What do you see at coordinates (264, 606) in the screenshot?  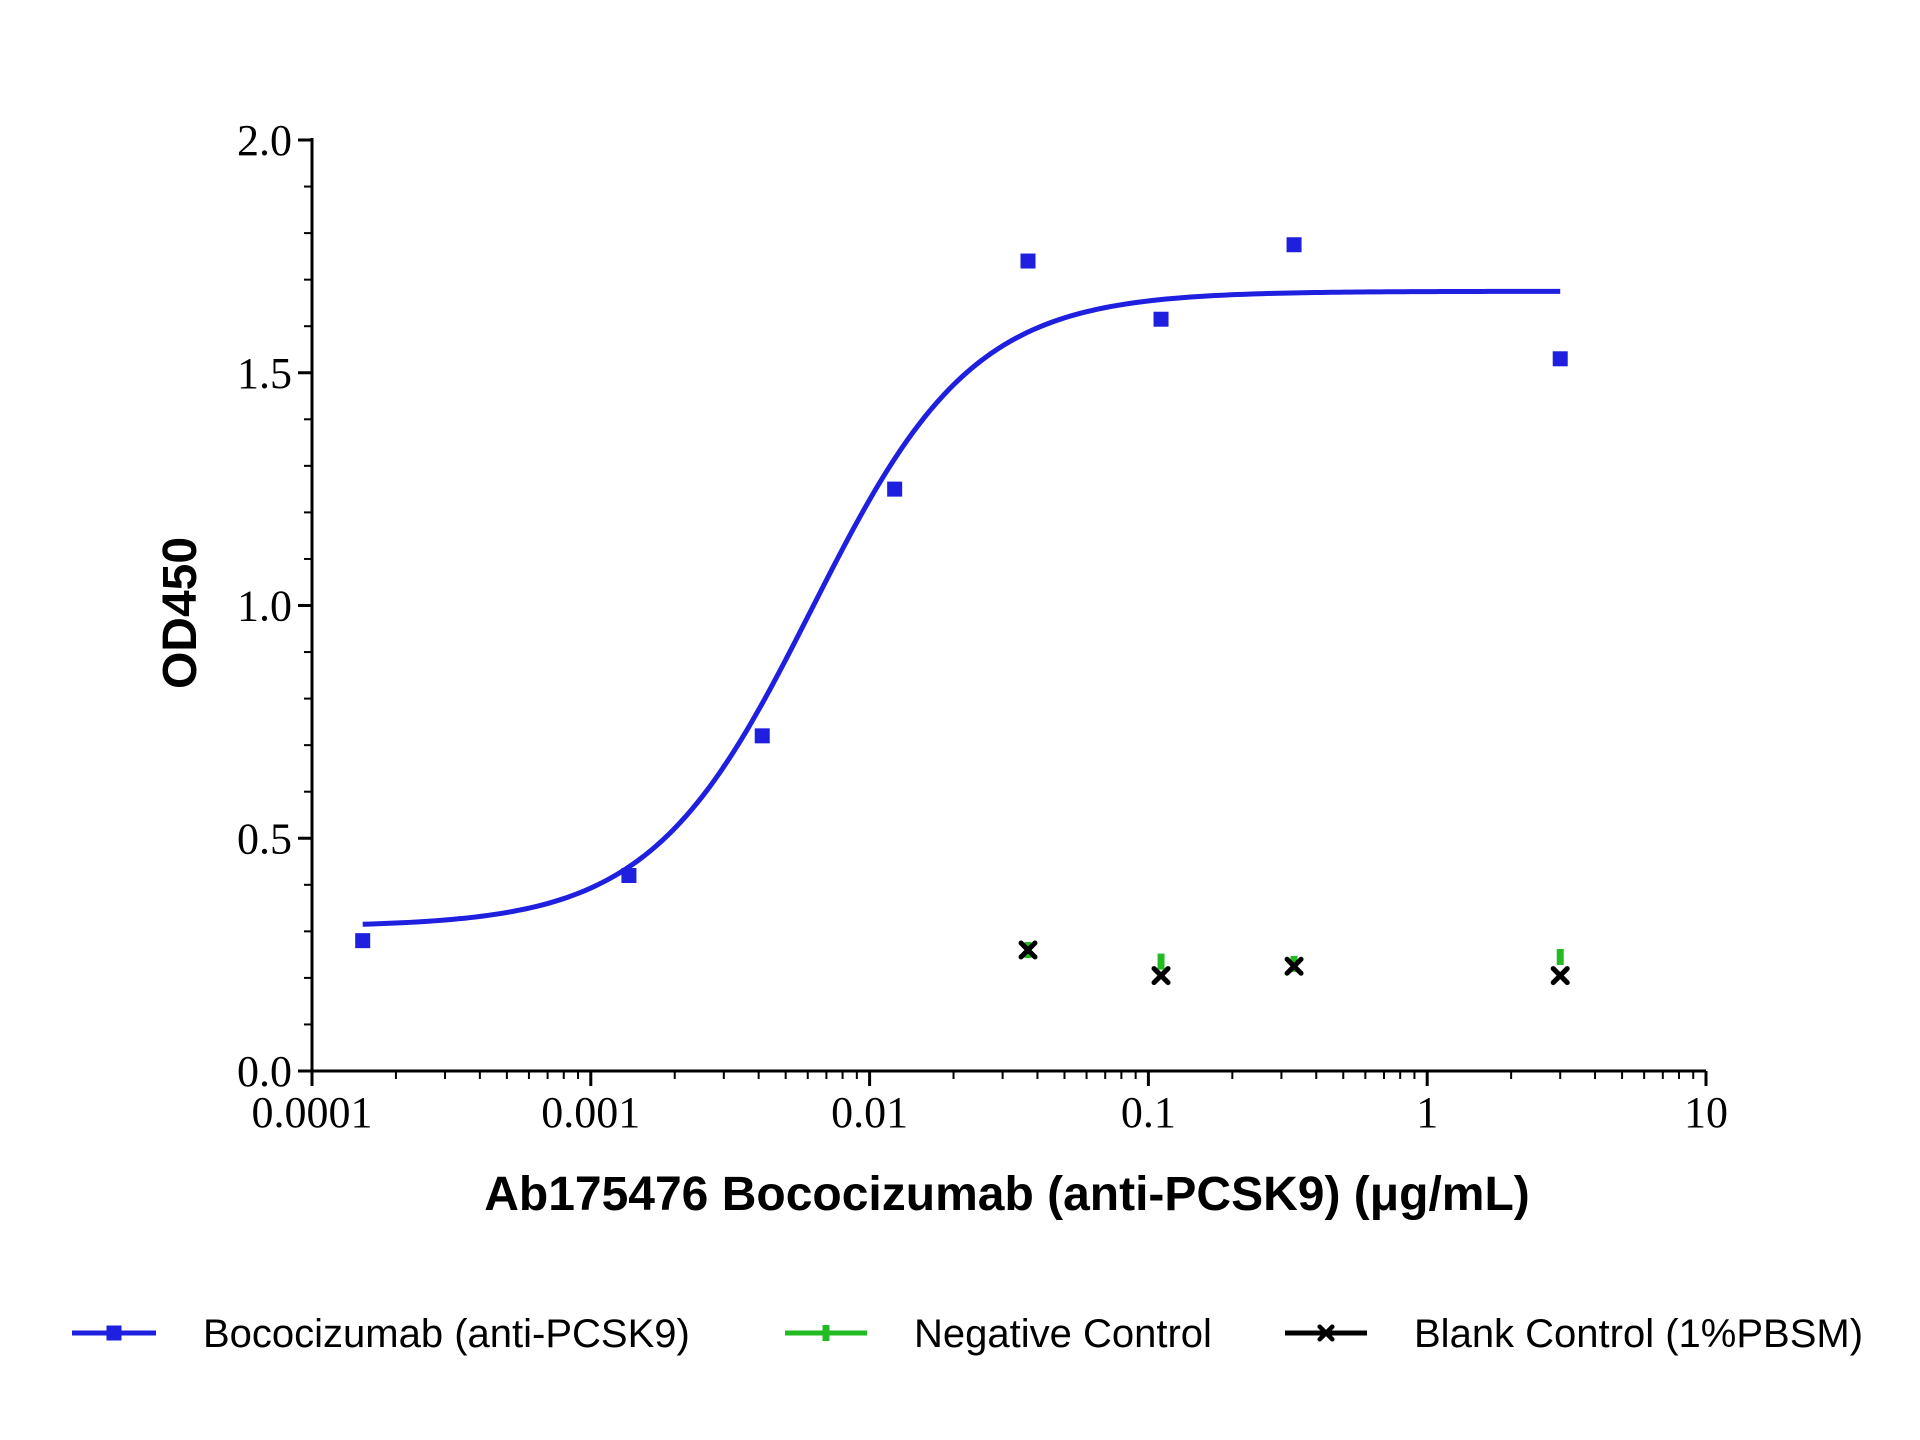 I see `y-tick-label: 1.0` at bounding box center [264, 606].